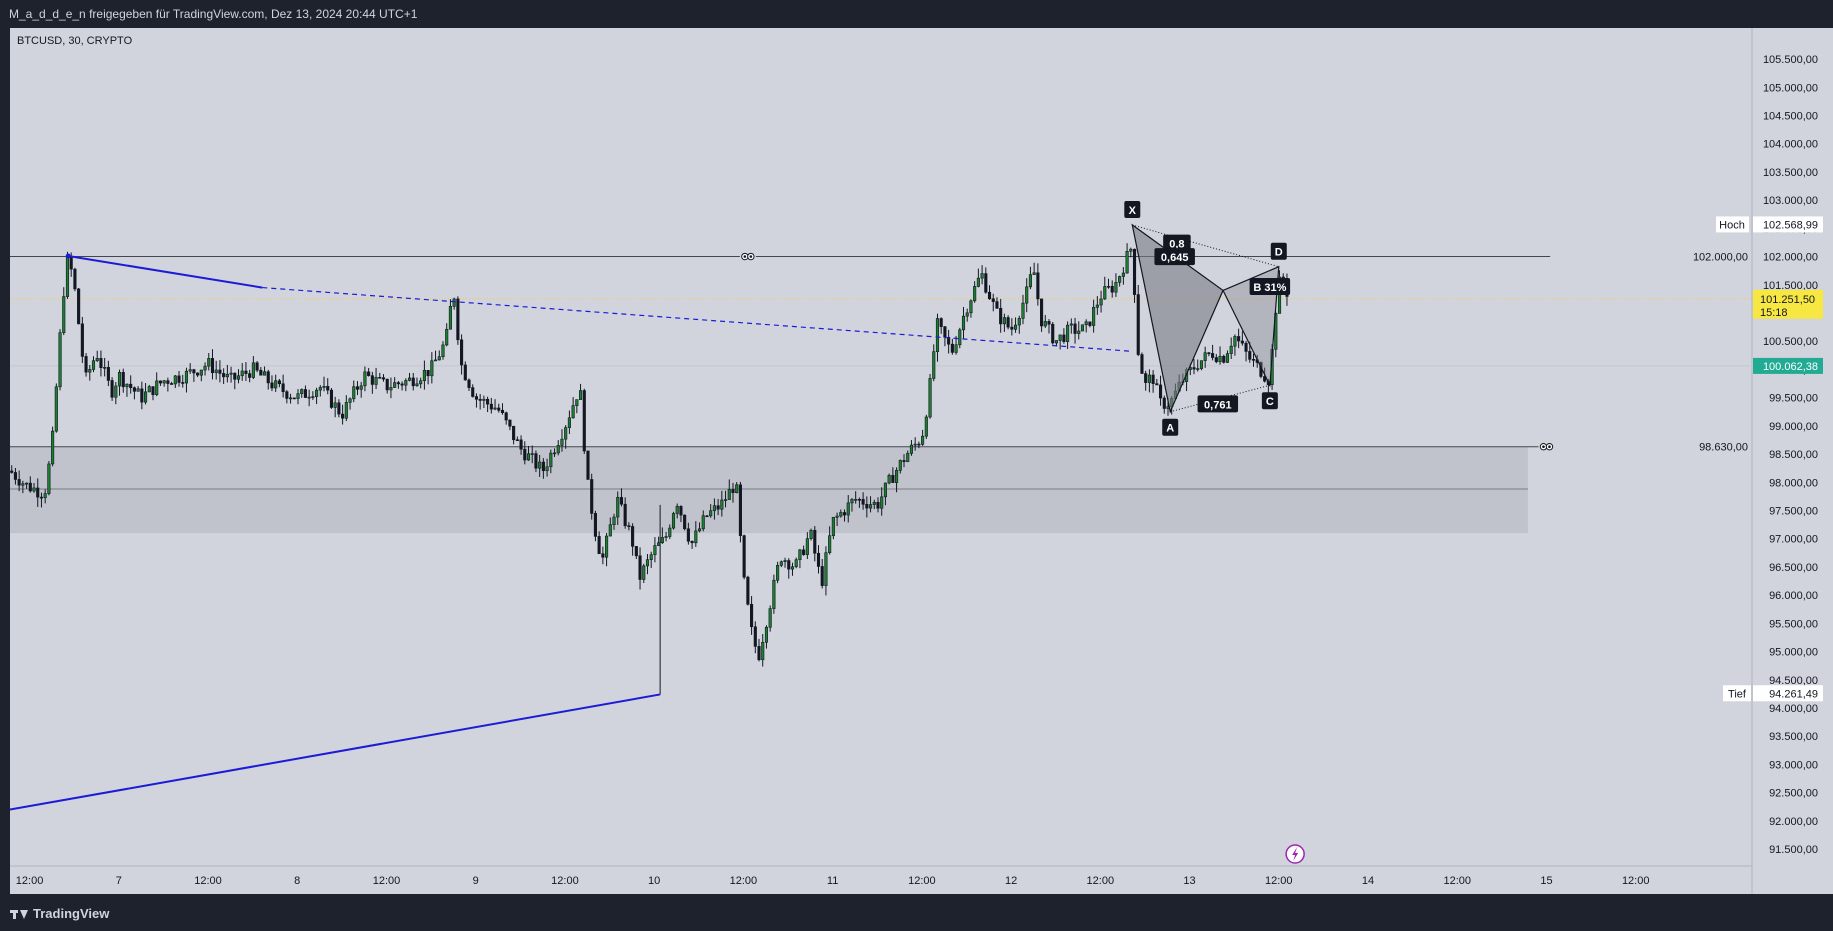  What do you see at coordinates (1737, 694) in the screenshot?
I see `low-label: Tief` at bounding box center [1737, 694].